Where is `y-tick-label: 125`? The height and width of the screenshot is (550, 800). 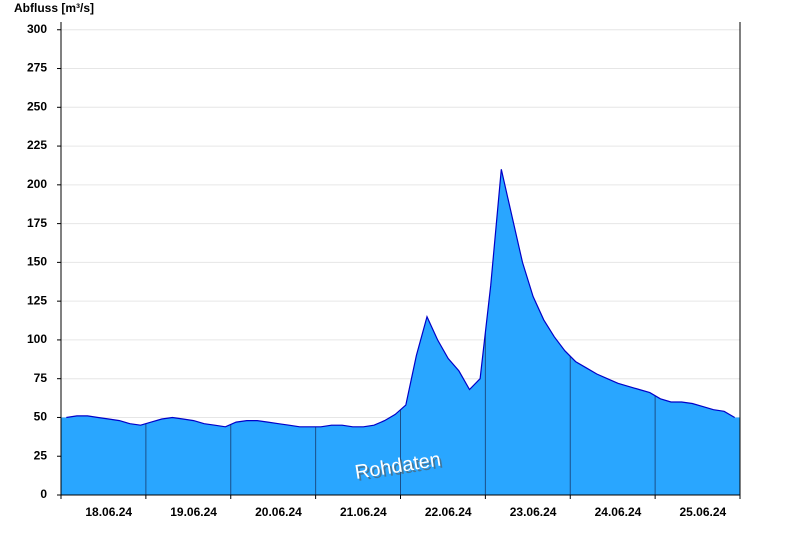
y-tick-label: 125 is located at coordinates (37, 300).